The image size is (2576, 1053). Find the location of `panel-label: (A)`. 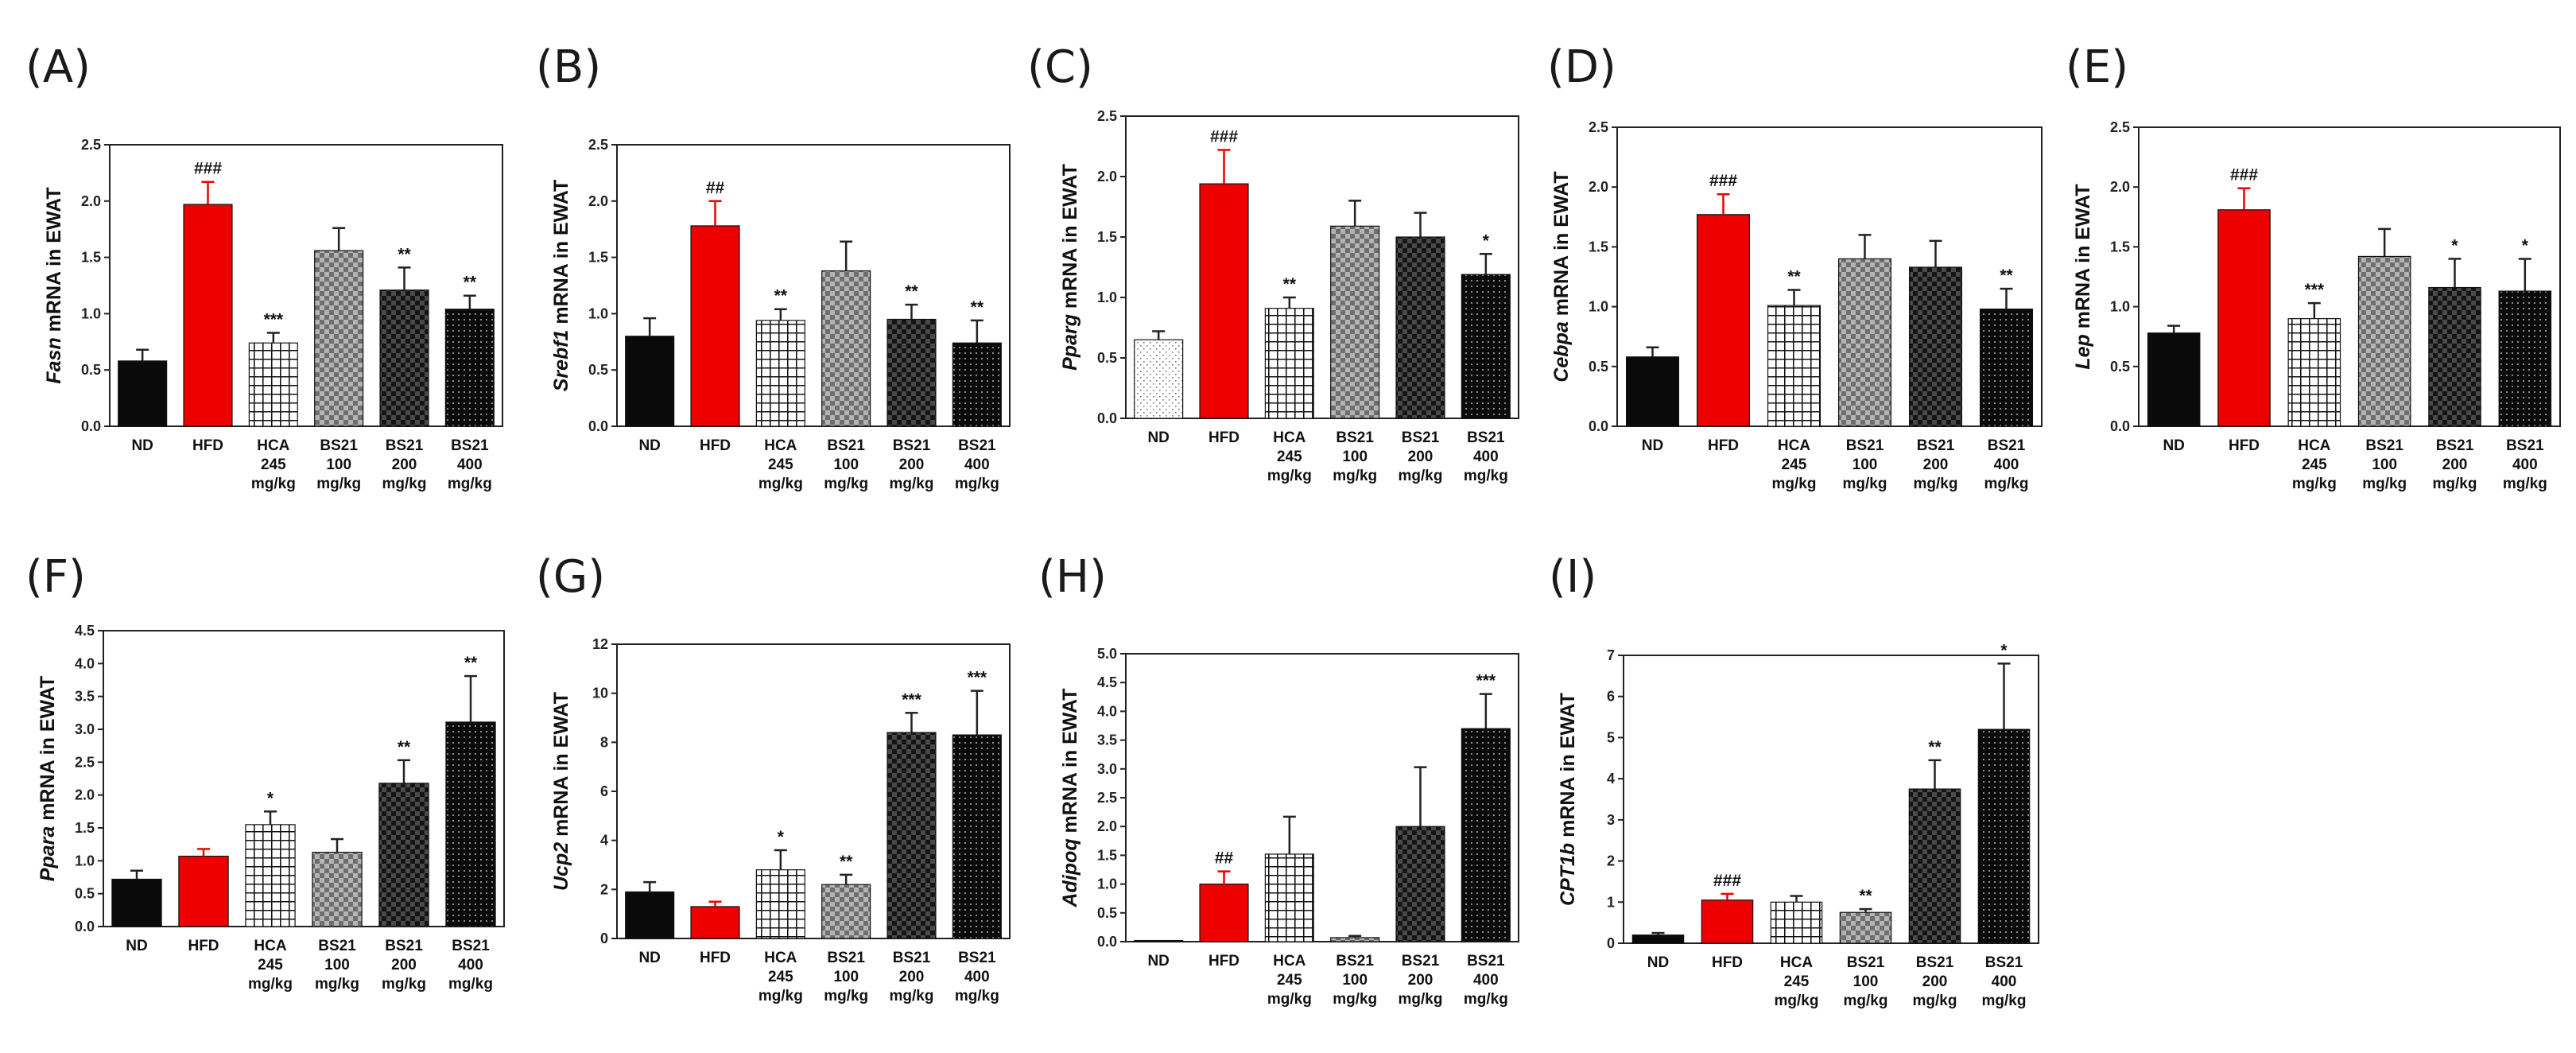

panel-label: (A) is located at coordinates (58, 67).